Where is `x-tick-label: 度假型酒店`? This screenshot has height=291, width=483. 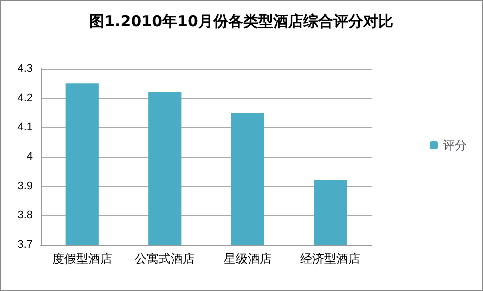
x-tick-label: 度假型酒店 is located at coordinates (82, 259).